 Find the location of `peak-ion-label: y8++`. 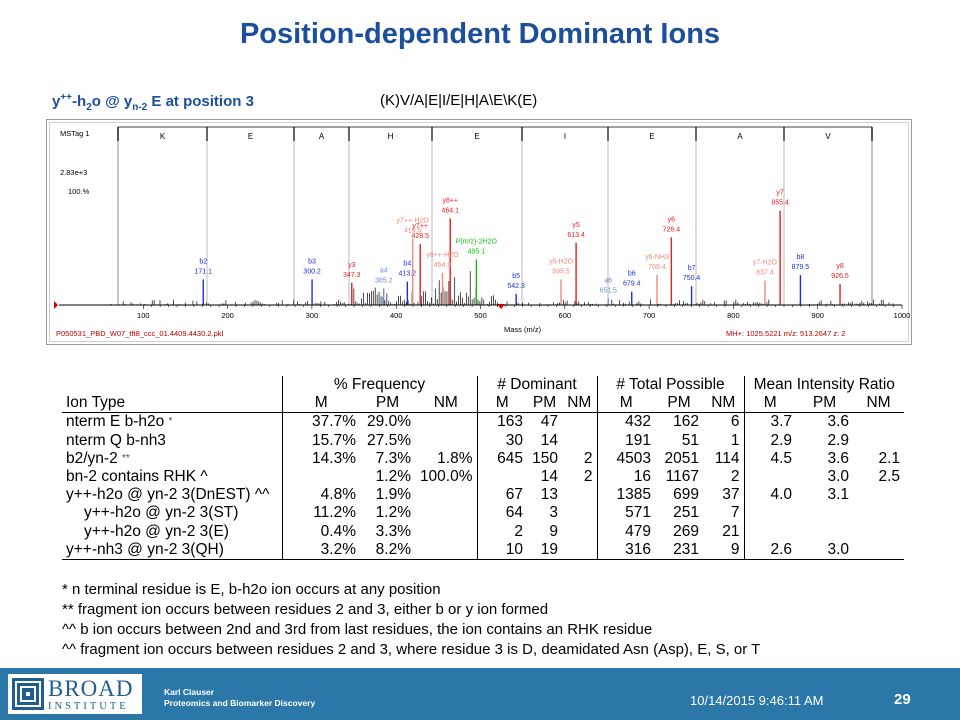

peak-ion-label: y8++ is located at coordinates (450, 200).